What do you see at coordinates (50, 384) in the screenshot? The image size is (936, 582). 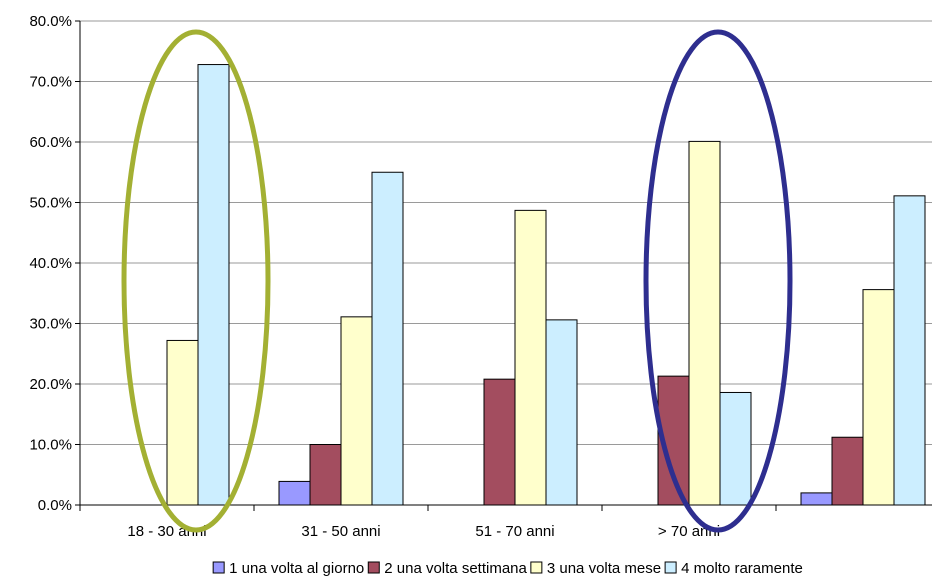 I see `y-tick-label: 20.0%` at bounding box center [50, 384].